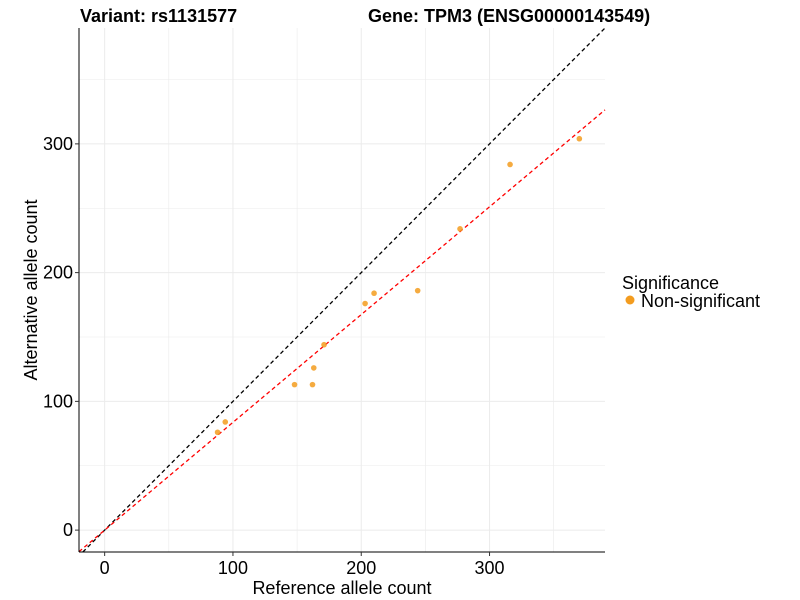 Image resolution: width=800 pixels, height=600 pixels. I want to click on x-axis-title: Reference allele count, so click(341, 588).